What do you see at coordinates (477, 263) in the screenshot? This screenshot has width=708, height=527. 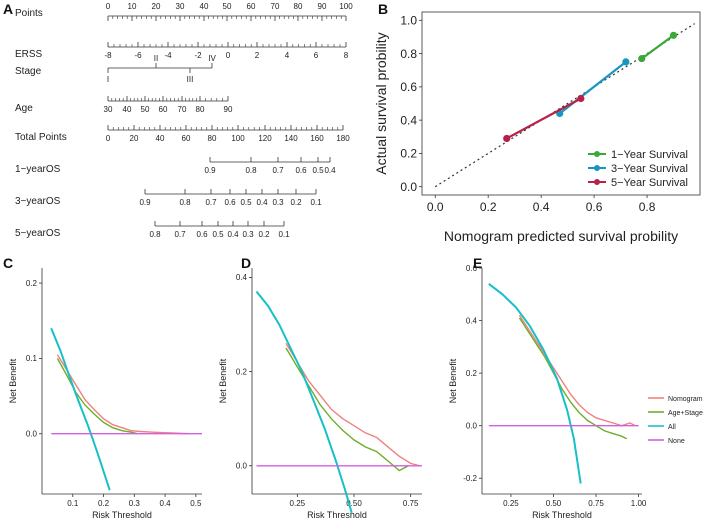 I see `panel-label-e: E` at bounding box center [477, 263].